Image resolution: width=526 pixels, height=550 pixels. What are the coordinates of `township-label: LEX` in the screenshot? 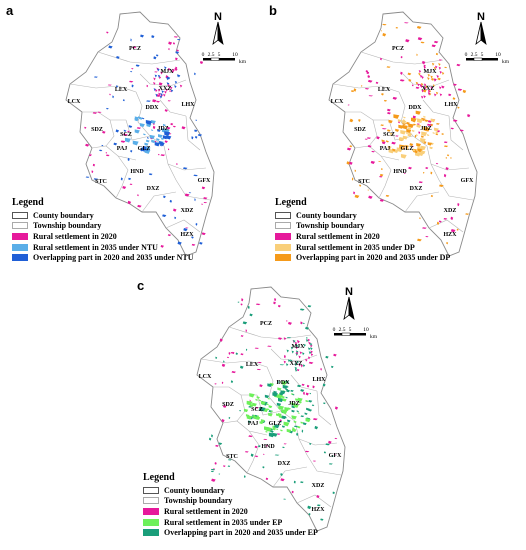 It's located at (252, 365).